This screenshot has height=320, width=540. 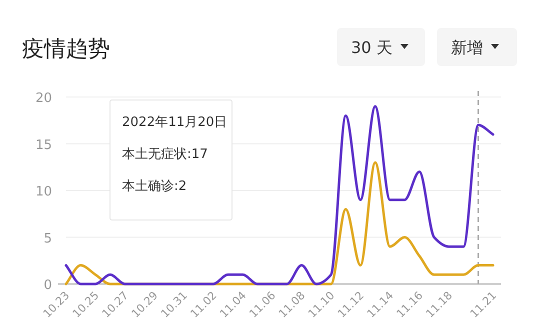 What do you see at coordinates (175, 122) in the screenshot?
I see `annotation: 2022年11月20日` at bounding box center [175, 122].